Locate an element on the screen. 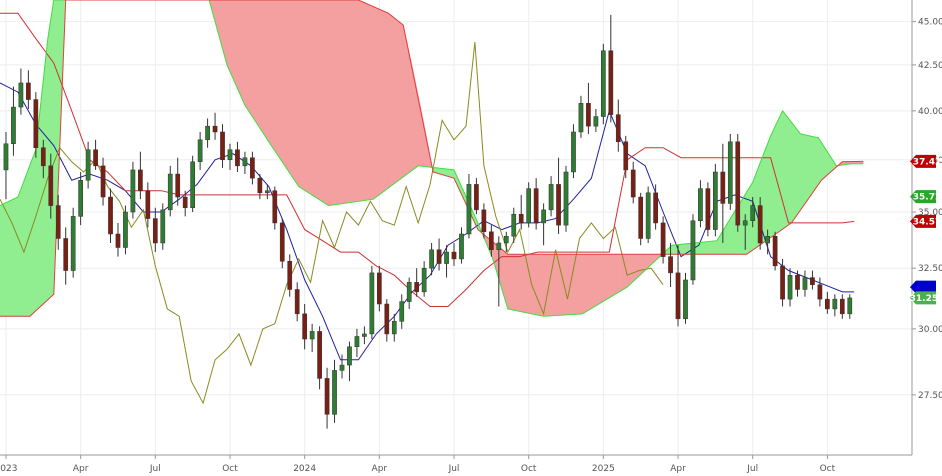 The height and width of the screenshot is (476, 942). y-tick-label: 40.00 is located at coordinates (930, 112).